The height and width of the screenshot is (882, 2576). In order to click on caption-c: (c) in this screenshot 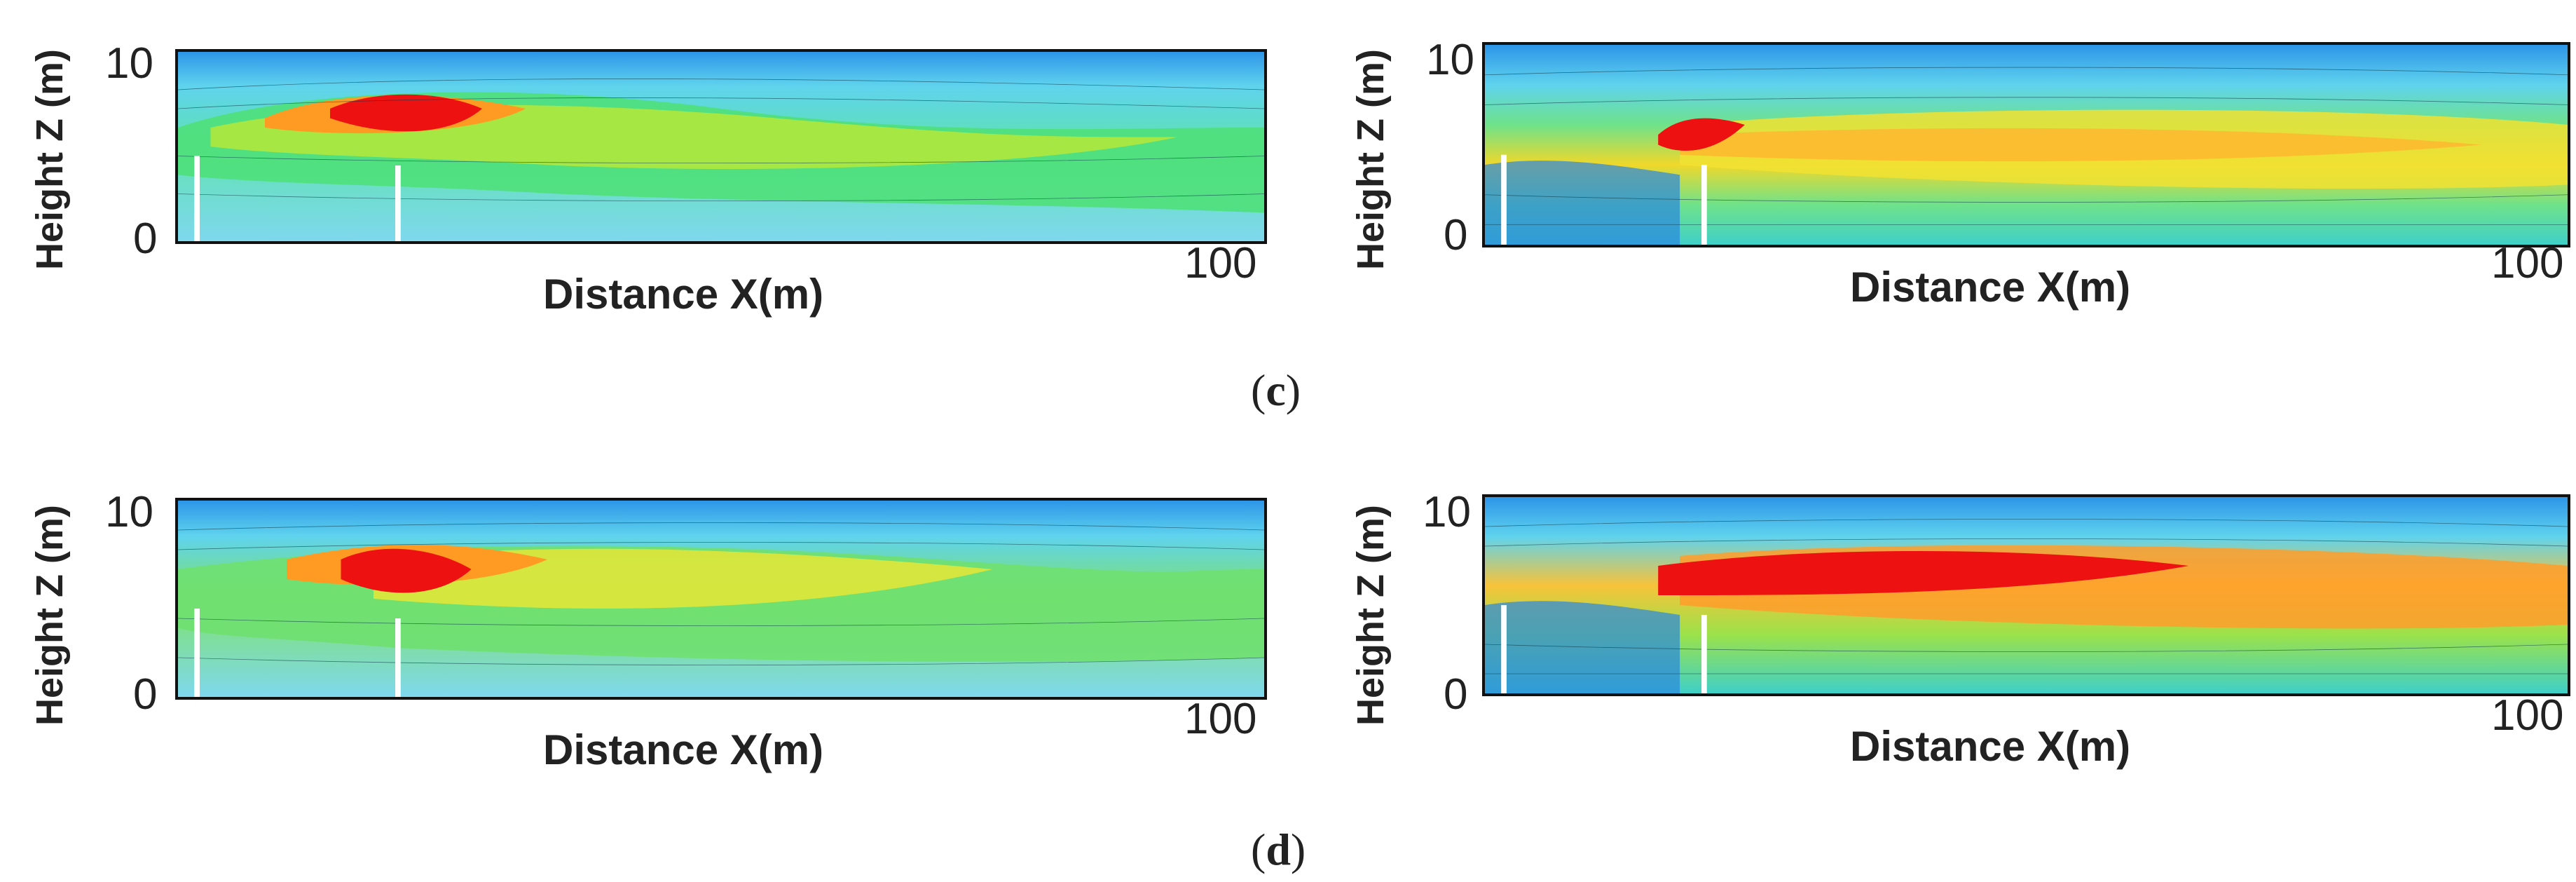, I will do `click(1276, 390)`.